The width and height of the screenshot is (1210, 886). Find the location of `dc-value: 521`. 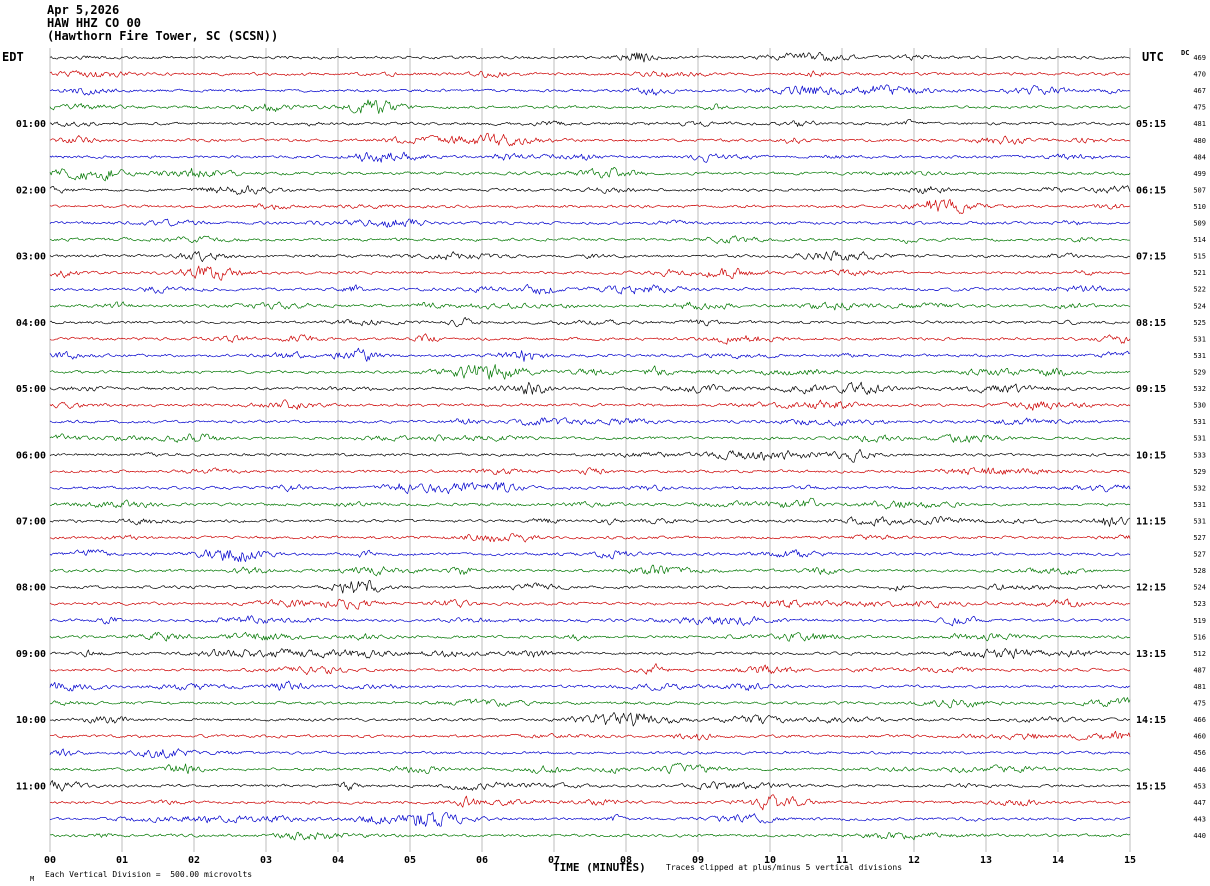

dc-value: 521 is located at coordinates (1199, 273).